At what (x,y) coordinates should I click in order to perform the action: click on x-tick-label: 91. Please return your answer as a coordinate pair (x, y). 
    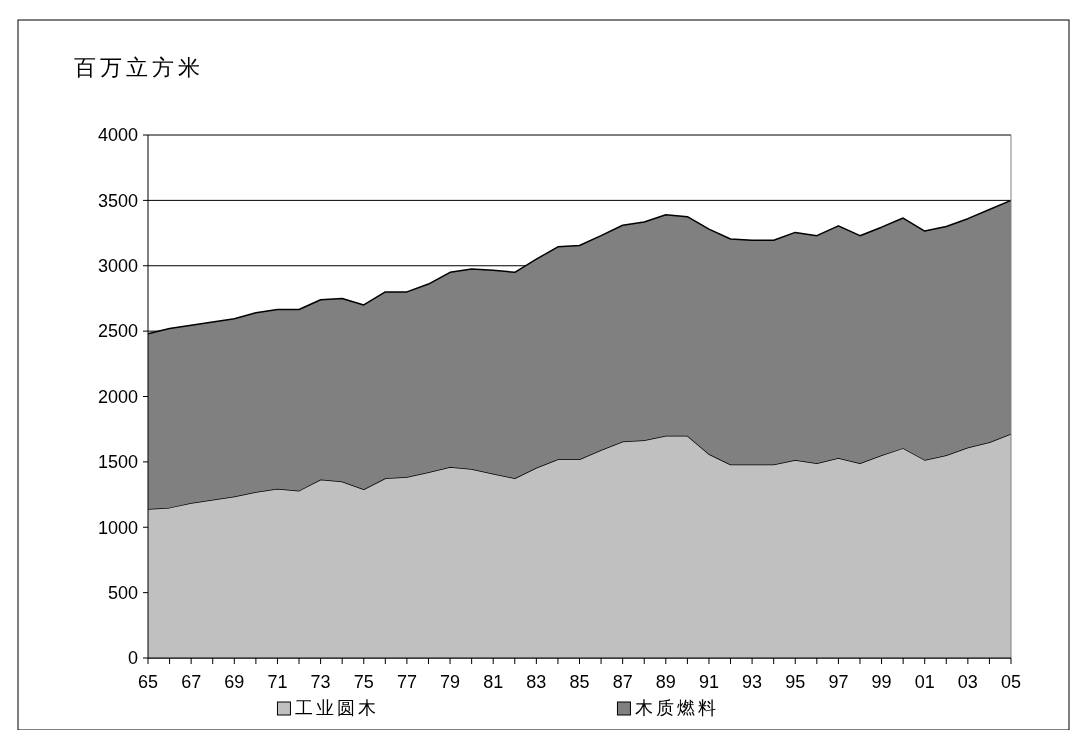
    Looking at the image, I should click on (708, 682).